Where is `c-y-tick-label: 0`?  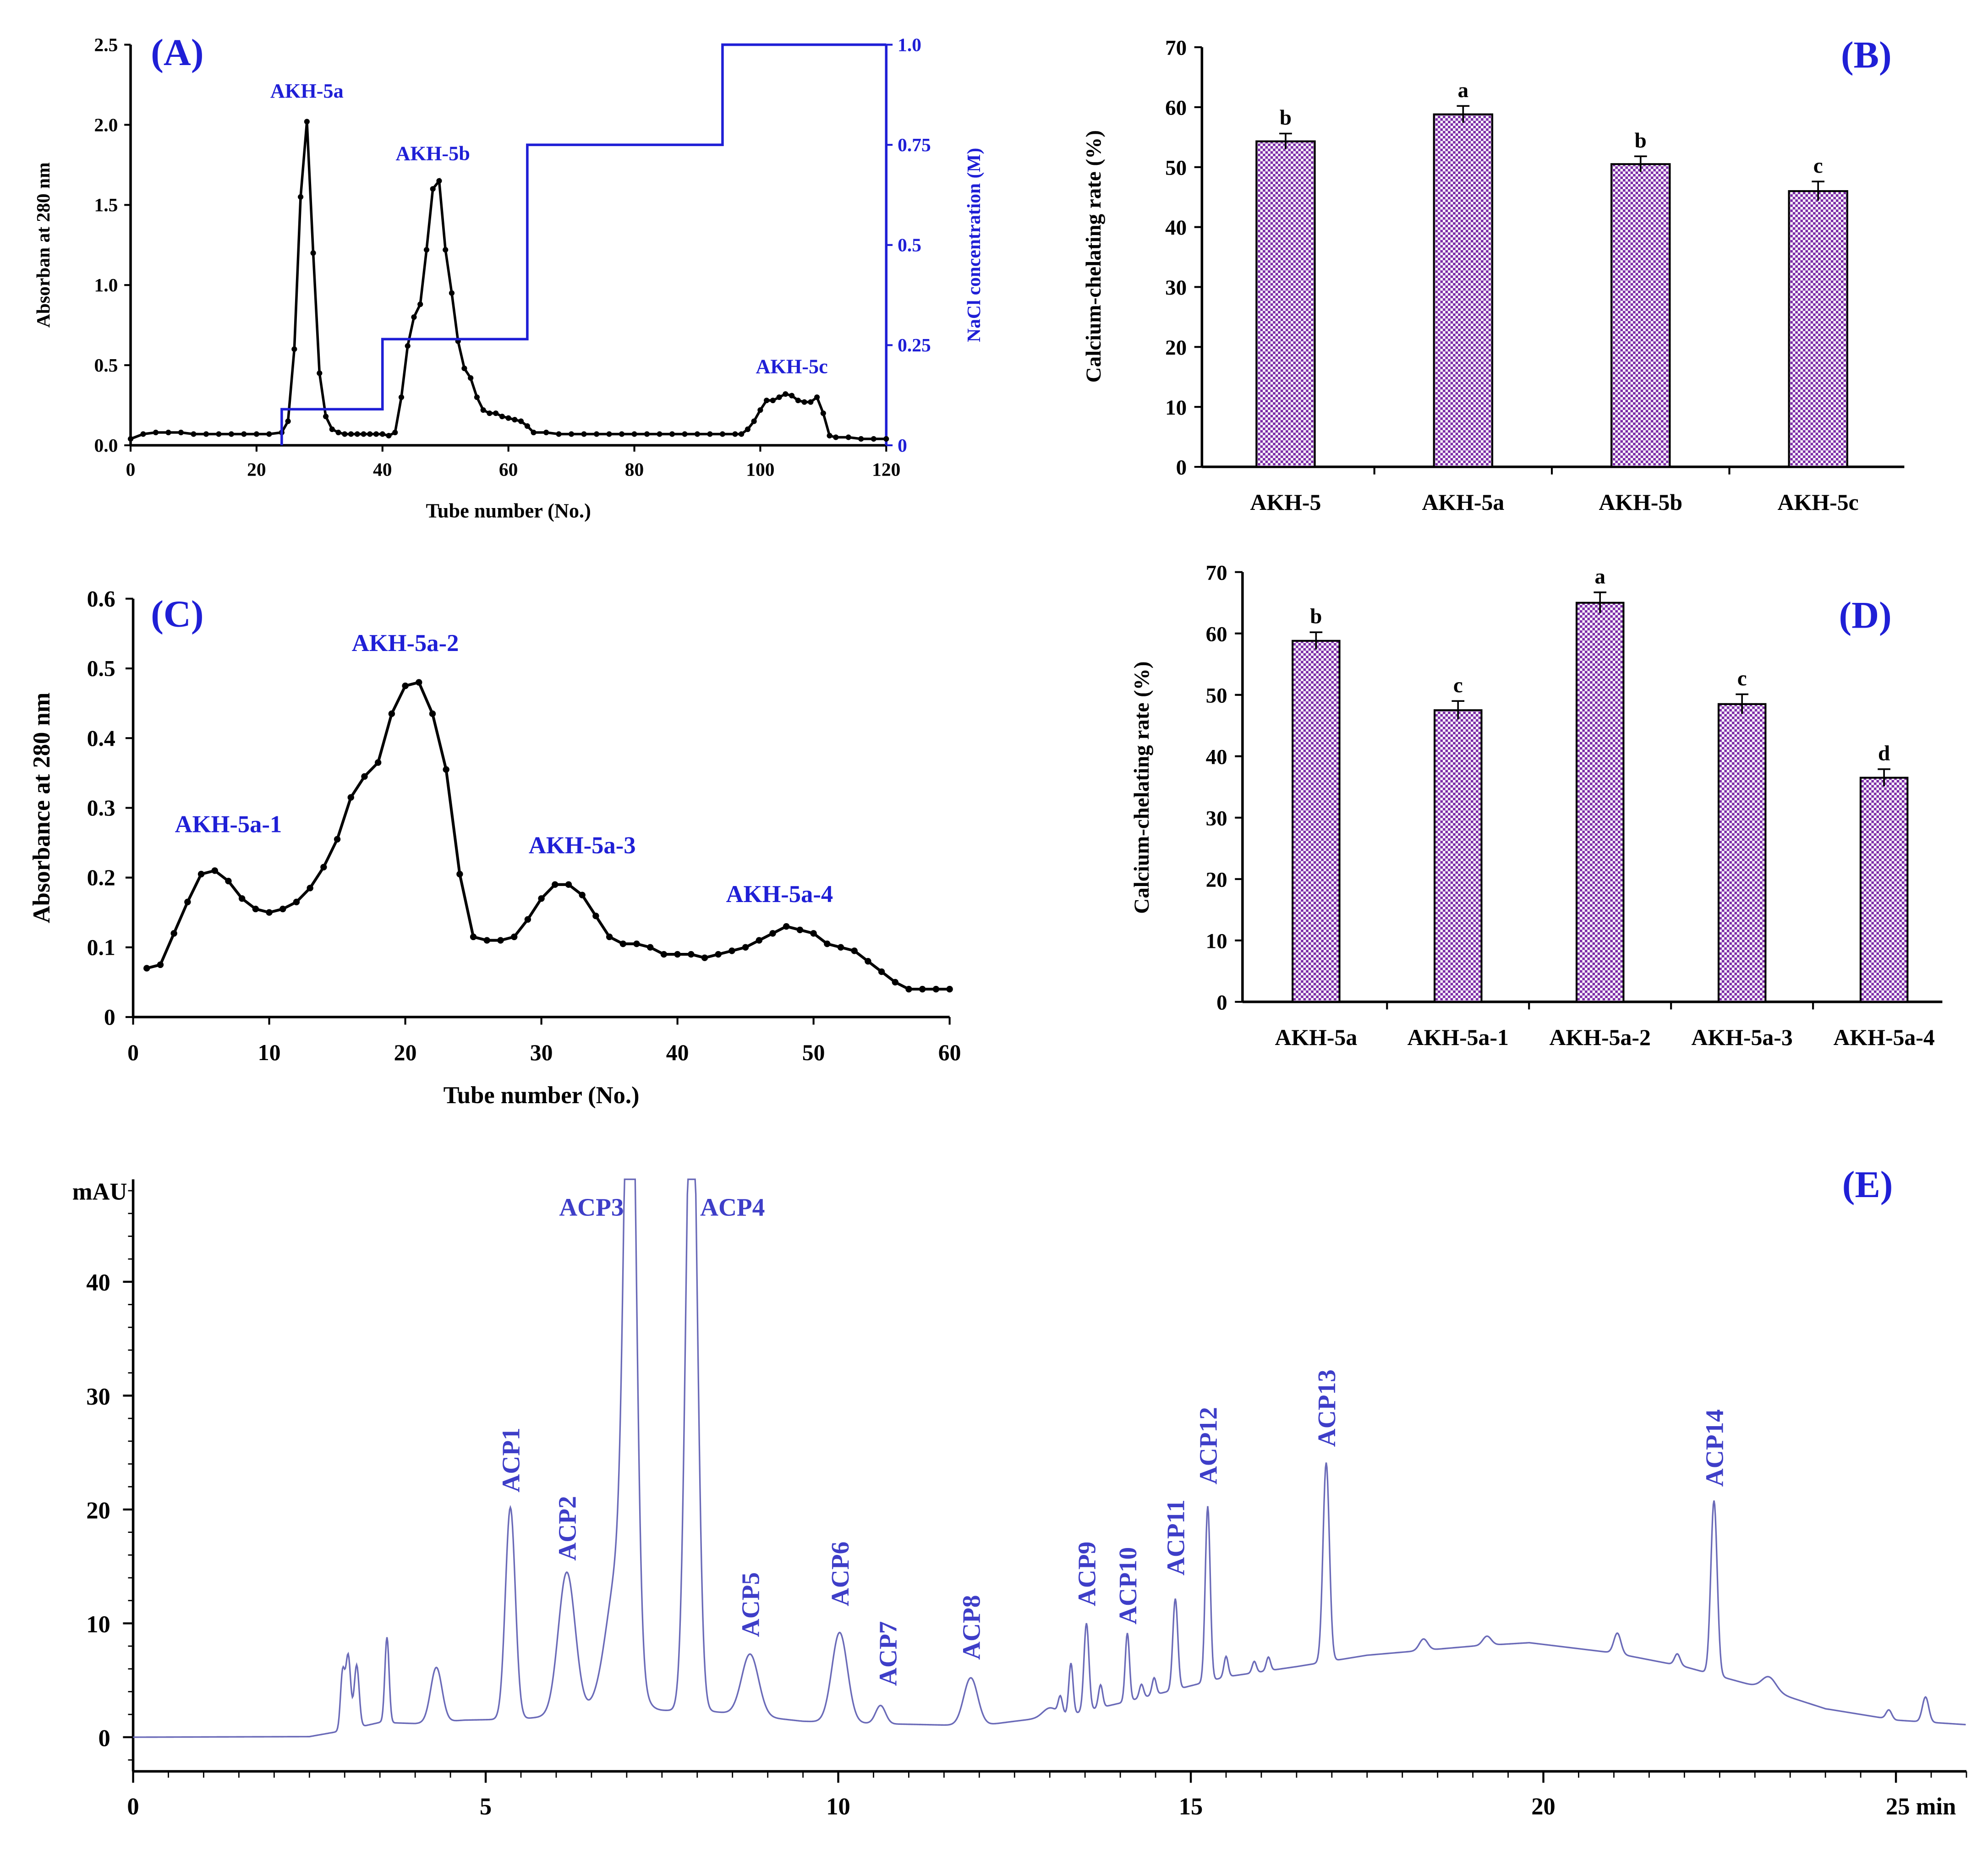
c-y-tick-label: 0 is located at coordinates (109, 1018).